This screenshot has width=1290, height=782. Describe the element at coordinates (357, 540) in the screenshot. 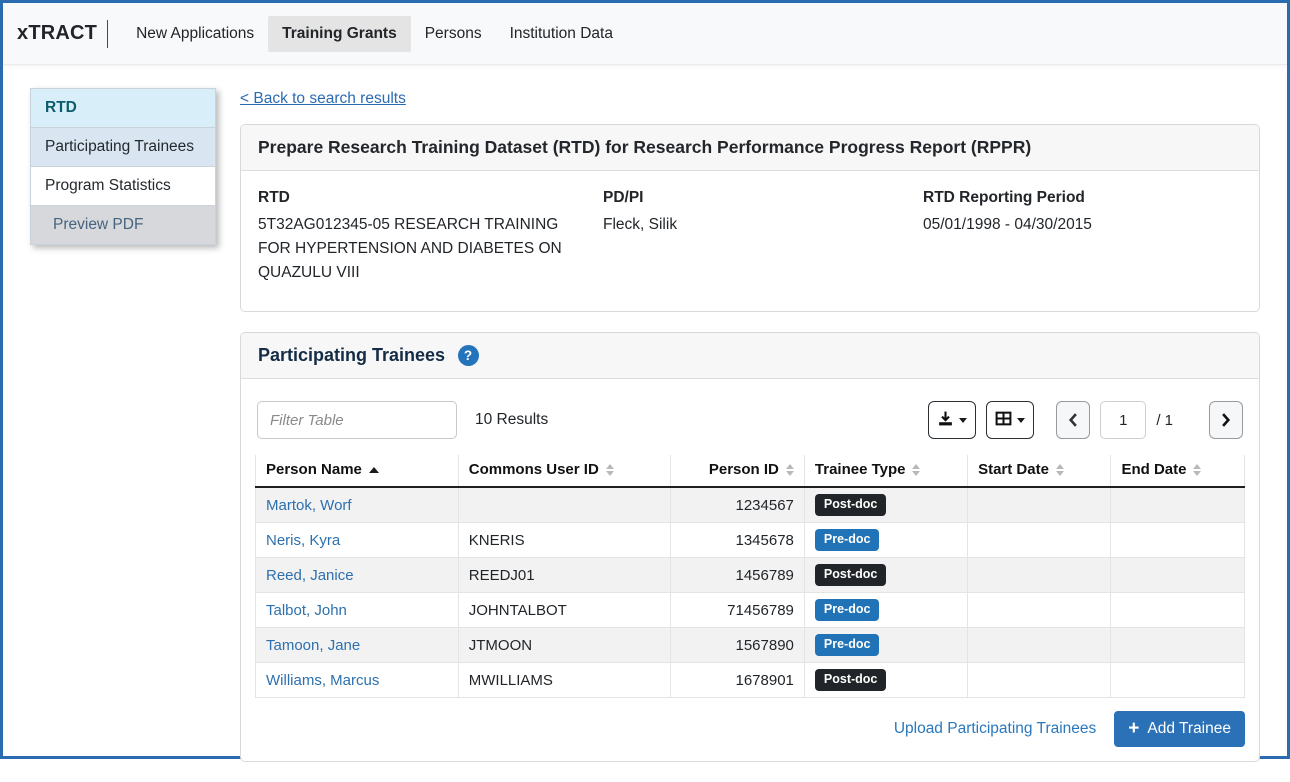

I see `person-name-cell: Neris, Kyra` at that location.